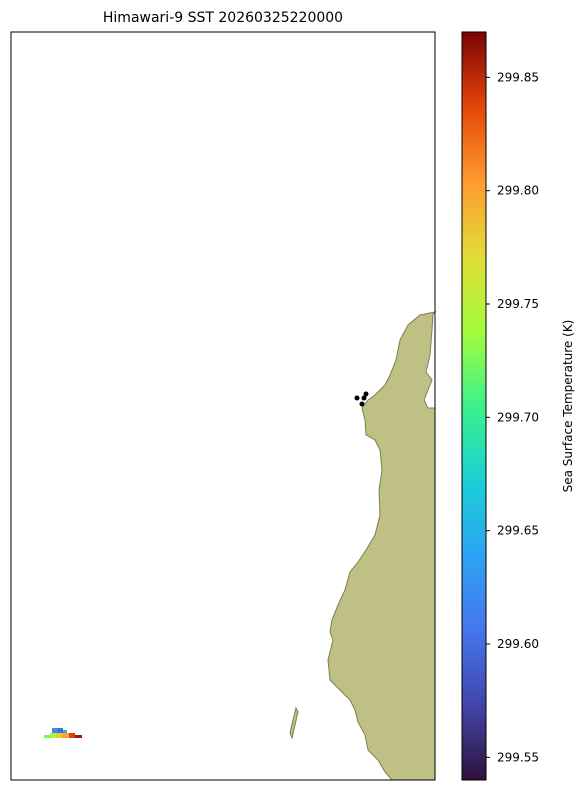 The image size is (586, 790). I want to click on colorbar-tick-label: 299.75, so click(518, 304).